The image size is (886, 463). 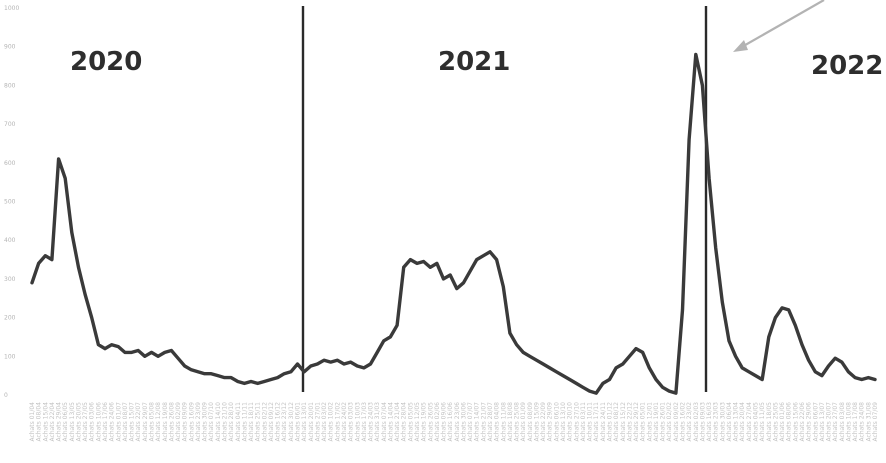 I want to click on x-tick-label: Achats 05/01, so click(x=643, y=422).